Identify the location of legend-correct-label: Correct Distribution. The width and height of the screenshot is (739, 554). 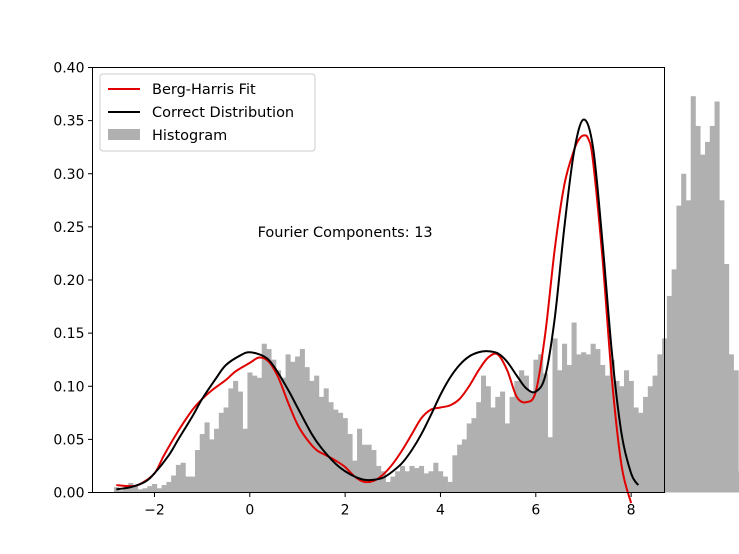
(223, 113).